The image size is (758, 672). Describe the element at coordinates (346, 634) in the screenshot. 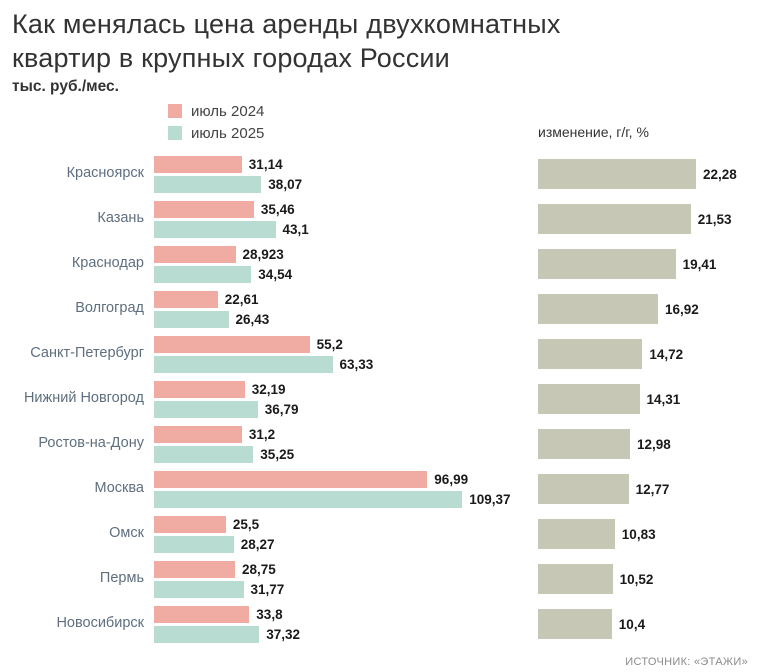

I see `bar-line-июль 2025: 37,32` at that location.